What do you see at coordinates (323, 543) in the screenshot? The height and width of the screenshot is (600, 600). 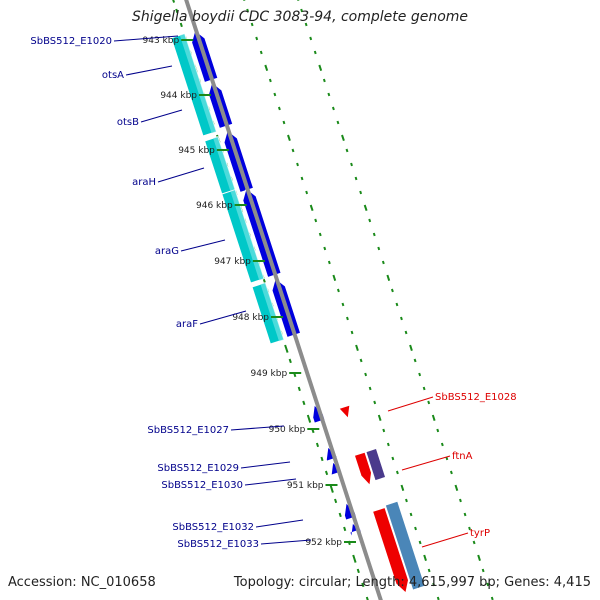 I see `kbp-tick-label: 952 kbp` at bounding box center [323, 543].